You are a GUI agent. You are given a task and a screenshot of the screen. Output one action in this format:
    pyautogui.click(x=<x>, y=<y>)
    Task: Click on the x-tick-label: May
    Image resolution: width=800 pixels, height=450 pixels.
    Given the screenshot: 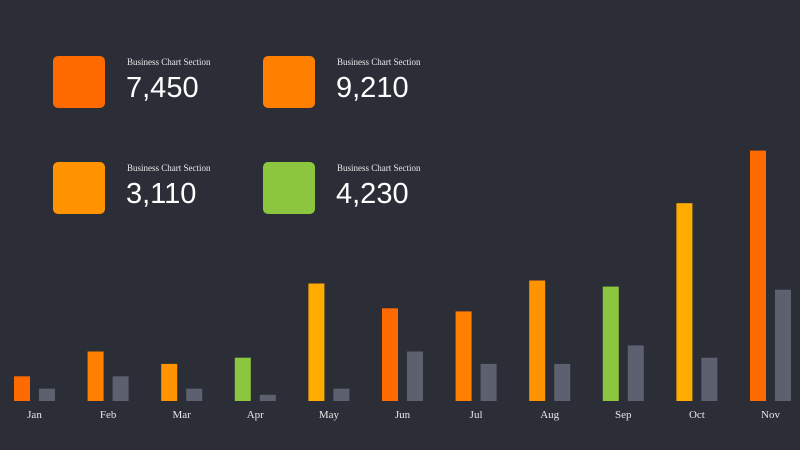 What is the action you would take?
    pyautogui.click(x=329, y=415)
    